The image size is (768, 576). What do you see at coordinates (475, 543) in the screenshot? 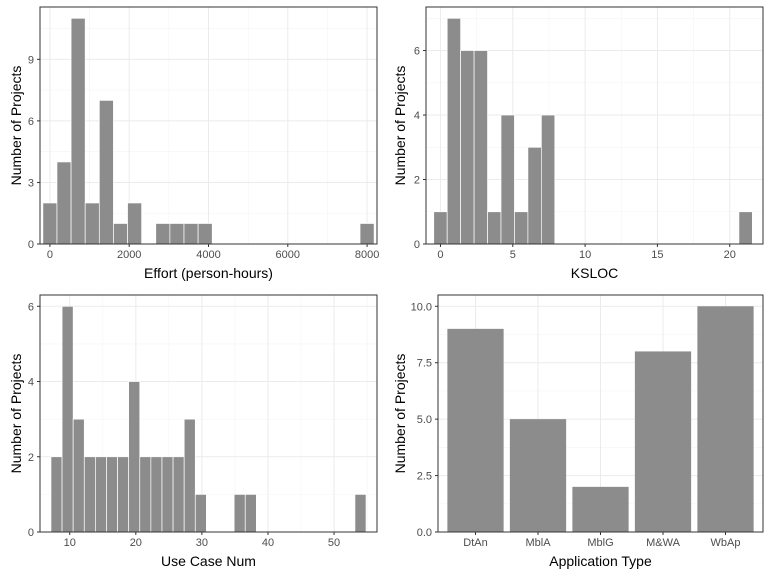
I see `x-tick-label: DtAn` at bounding box center [475, 543].